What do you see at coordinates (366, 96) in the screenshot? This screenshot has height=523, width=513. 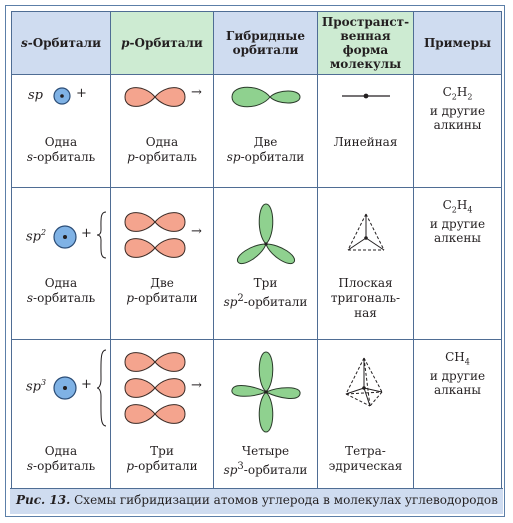 I see `linear-shape-icon` at bounding box center [366, 96].